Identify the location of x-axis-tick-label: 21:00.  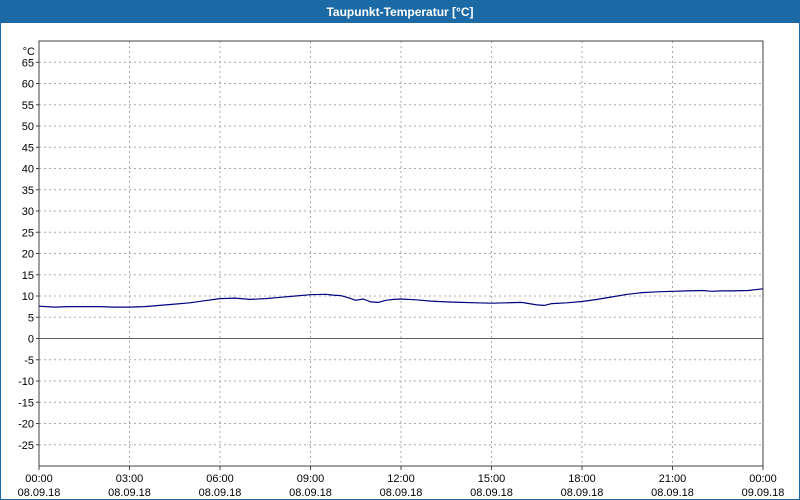
(673, 479).